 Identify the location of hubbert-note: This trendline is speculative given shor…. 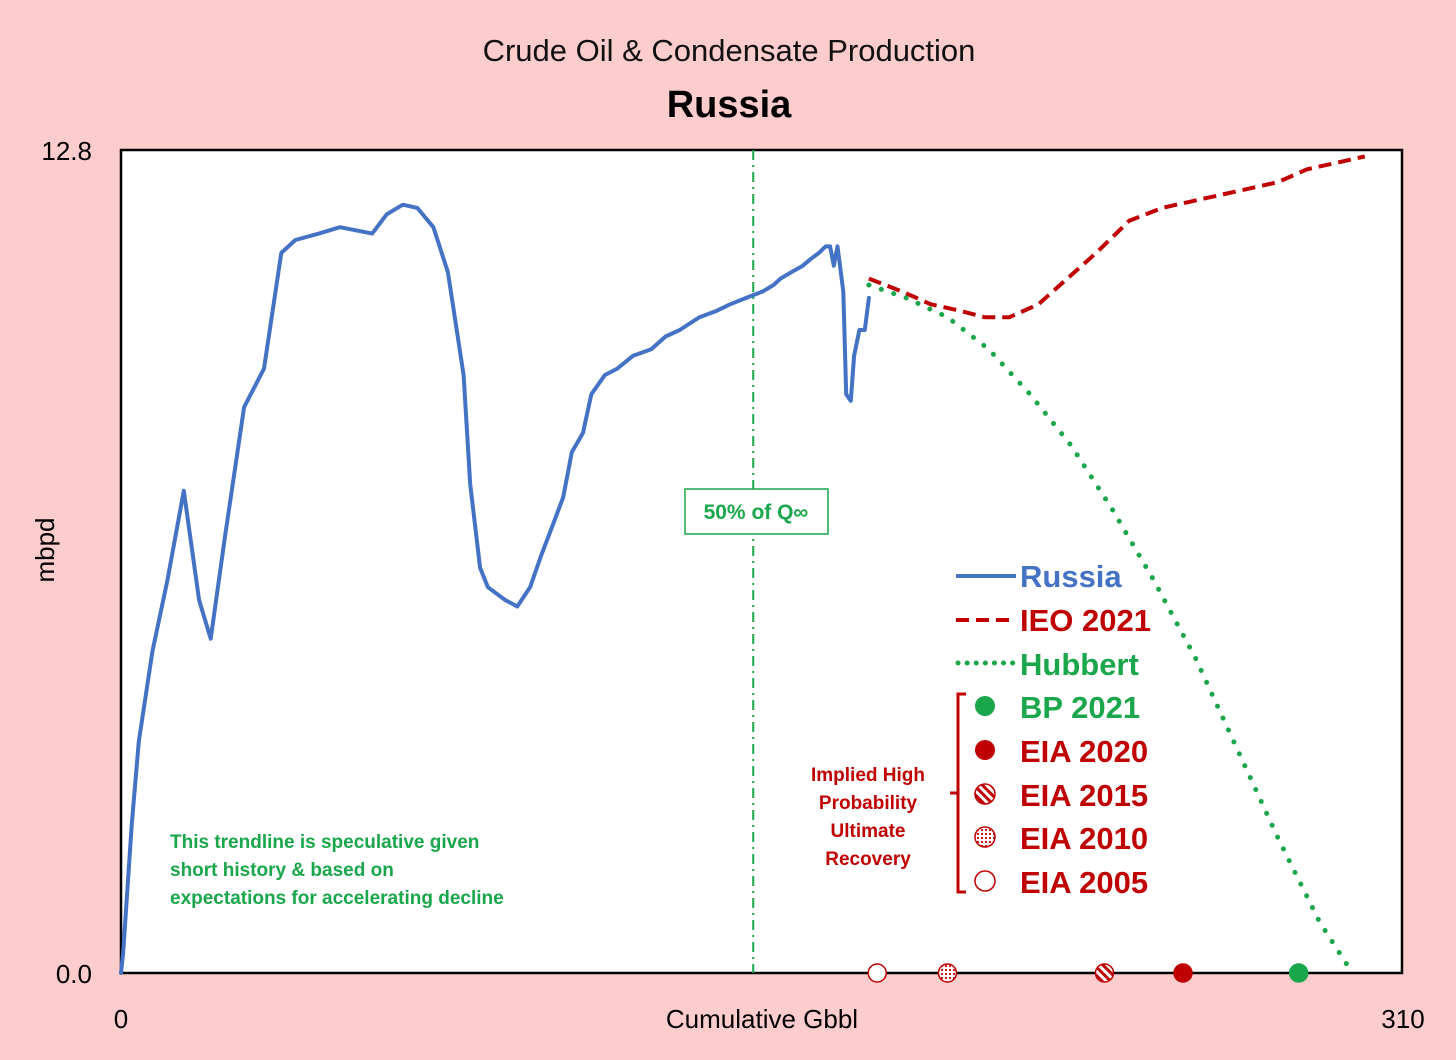
(337, 870).